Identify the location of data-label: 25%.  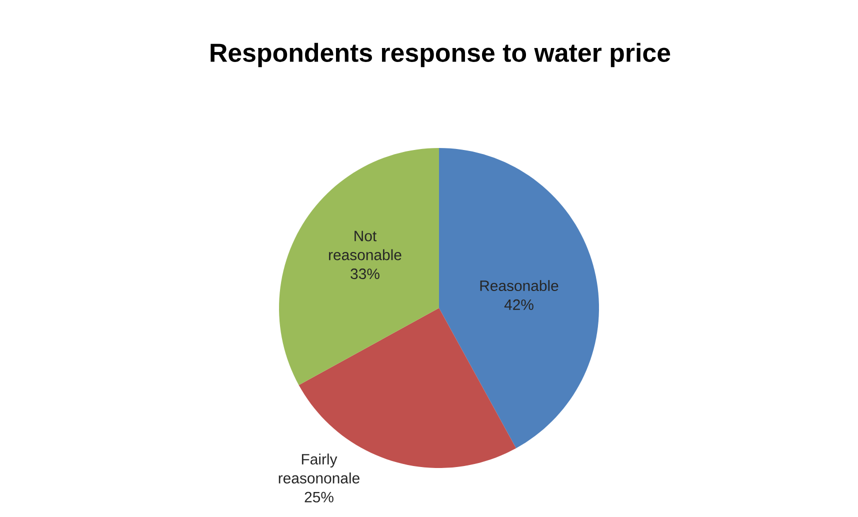
(319, 497).